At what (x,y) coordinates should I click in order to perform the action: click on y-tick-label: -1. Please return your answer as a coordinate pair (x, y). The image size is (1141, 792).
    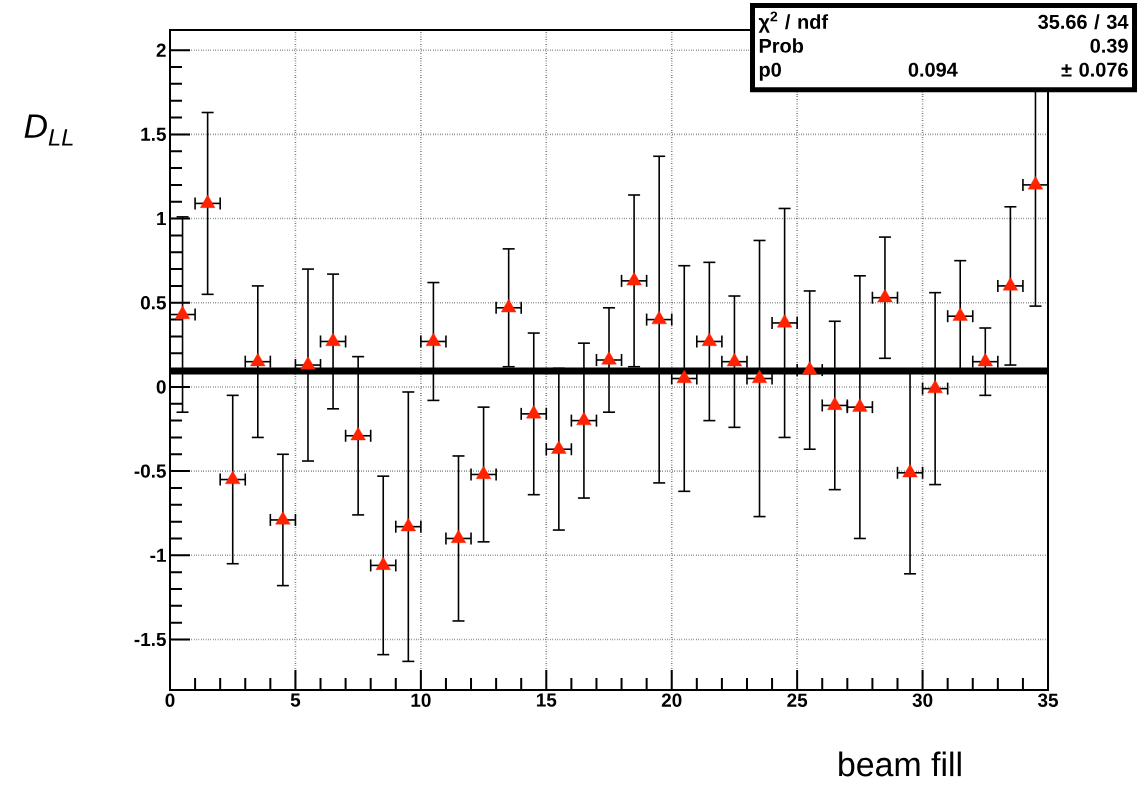
    Looking at the image, I should click on (158, 555).